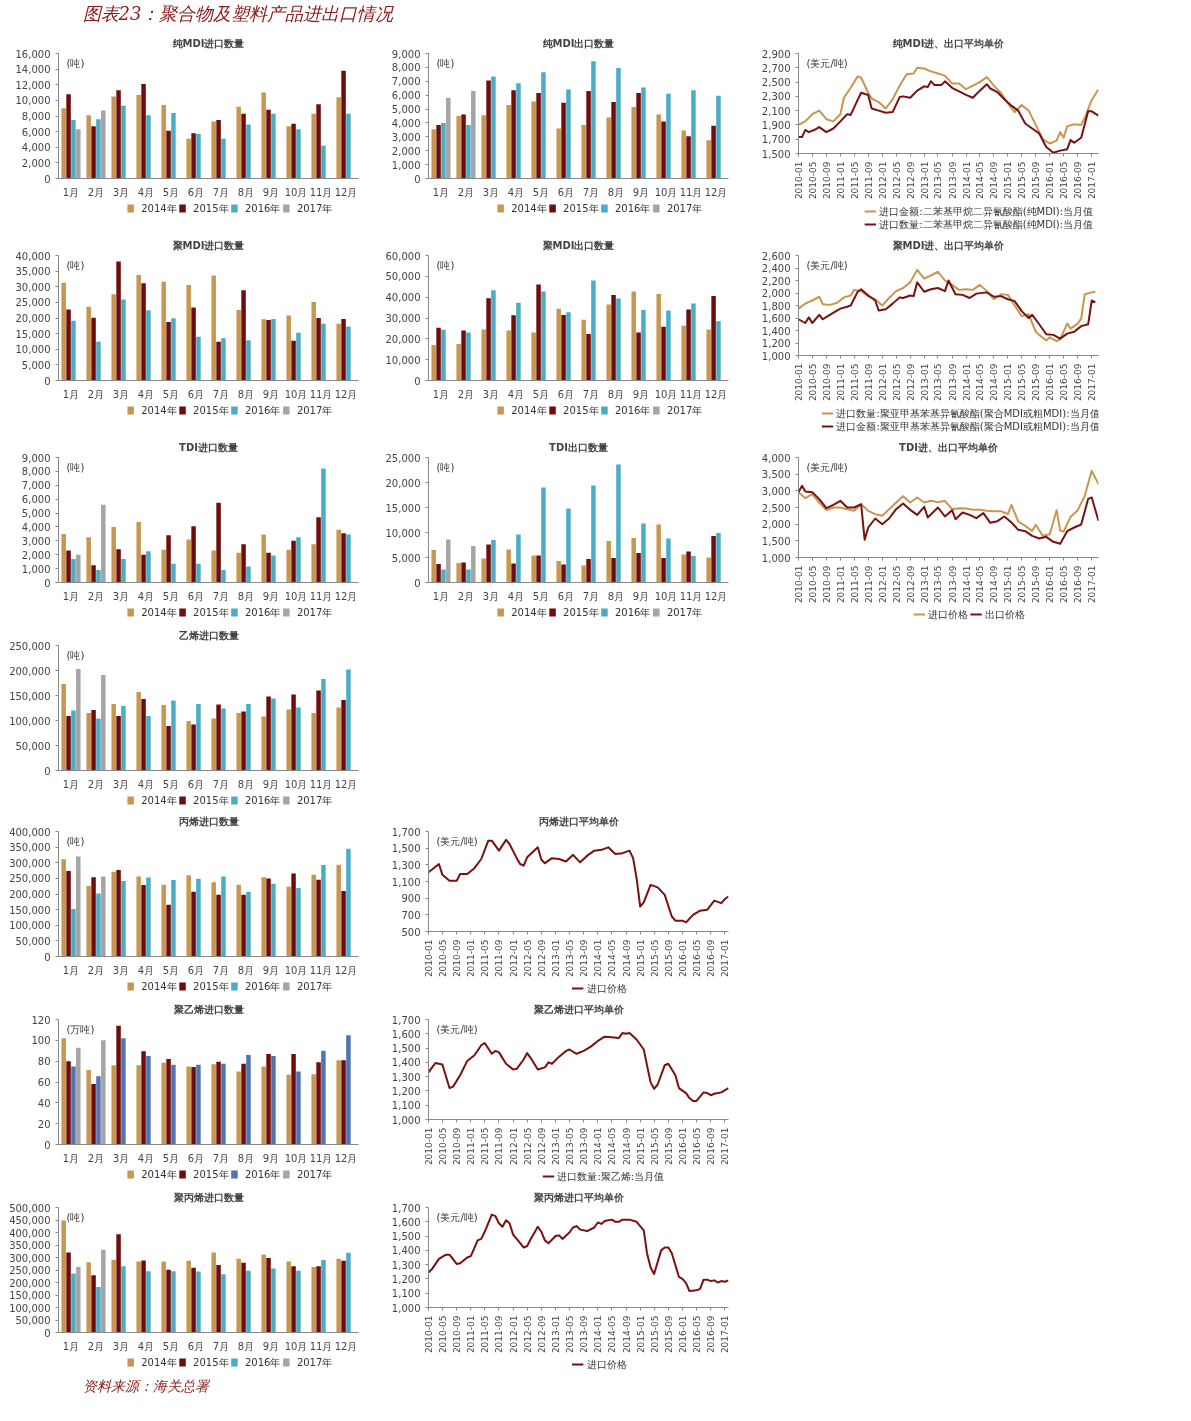 The width and height of the screenshot is (1191, 1421). Describe the element at coordinates (541, 958) in the screenshot. I see `x-tick-label: 2012-09` at that location.